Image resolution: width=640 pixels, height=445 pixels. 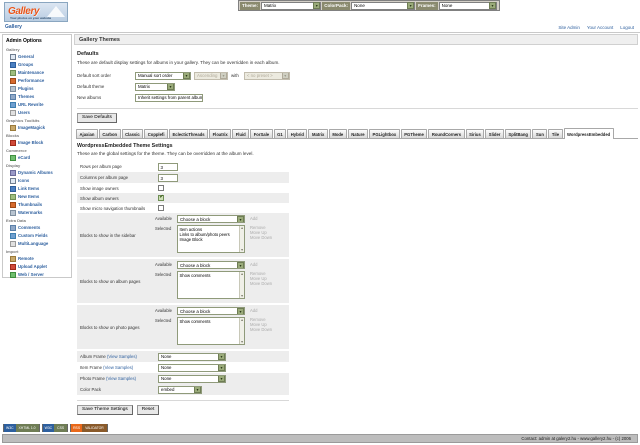 What do you see at coordinates (39, 188) in the screenshot?
I see `sidebar-item-link-items: Link Items` at bounding box center [39, 188].